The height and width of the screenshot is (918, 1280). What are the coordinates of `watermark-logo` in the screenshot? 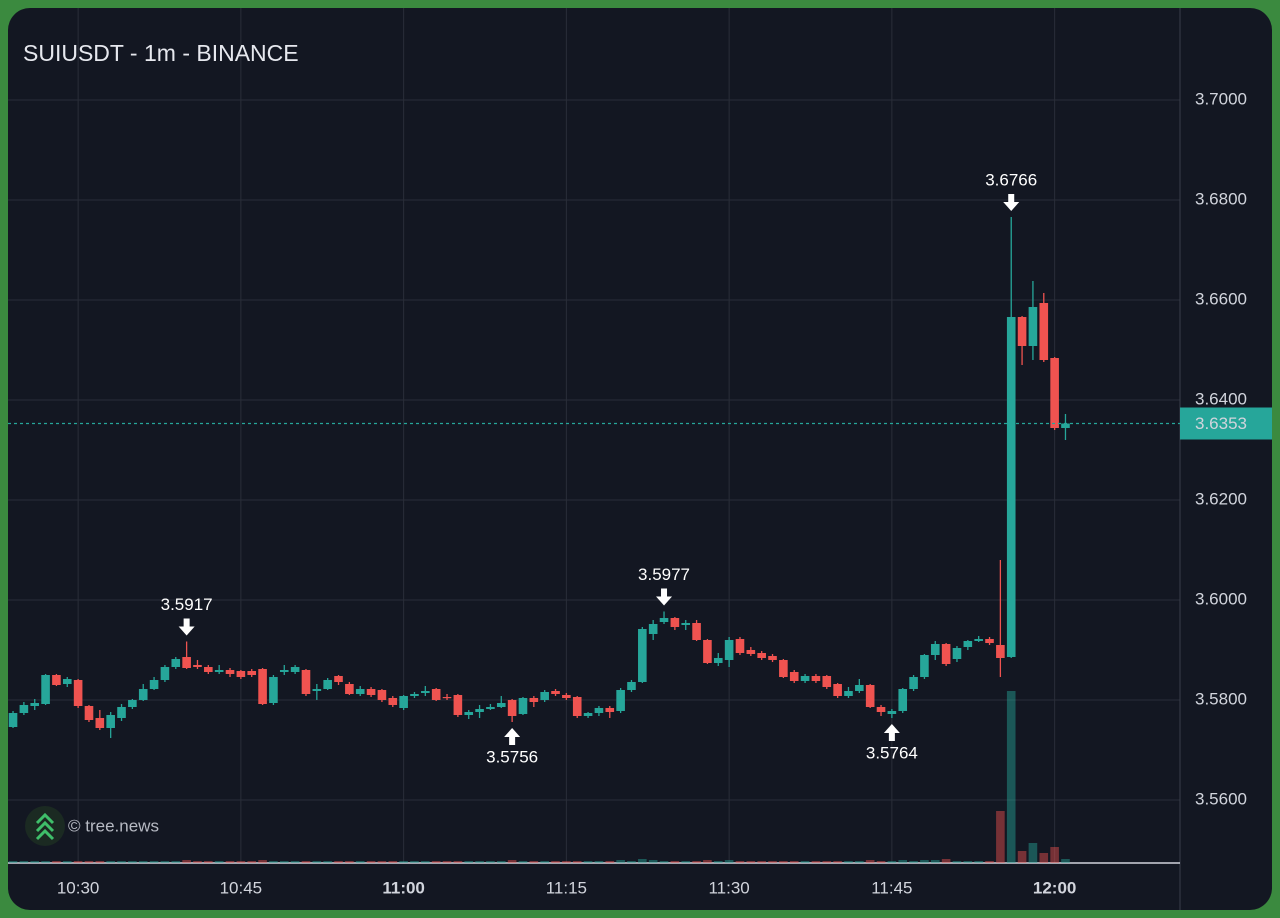 It's located at (45, 826).